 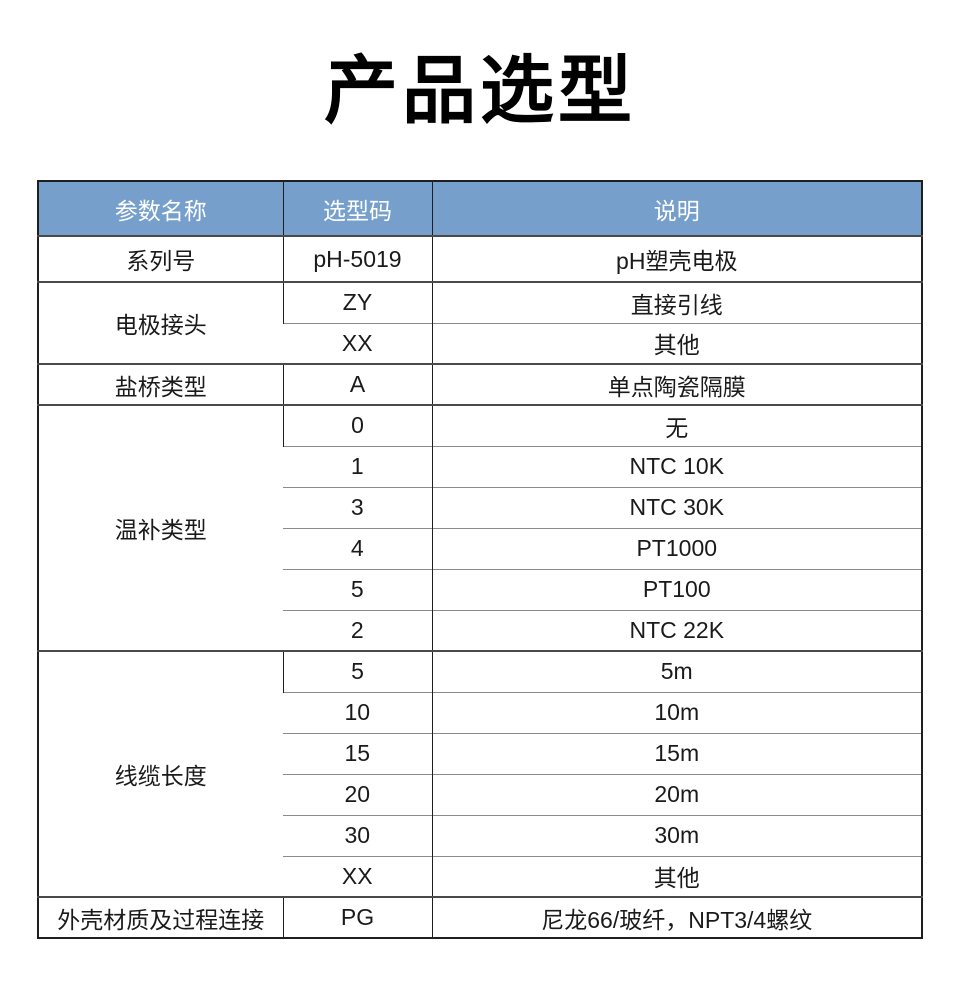 I want to click on description-cell: 30m, so click(x=676, y=835).